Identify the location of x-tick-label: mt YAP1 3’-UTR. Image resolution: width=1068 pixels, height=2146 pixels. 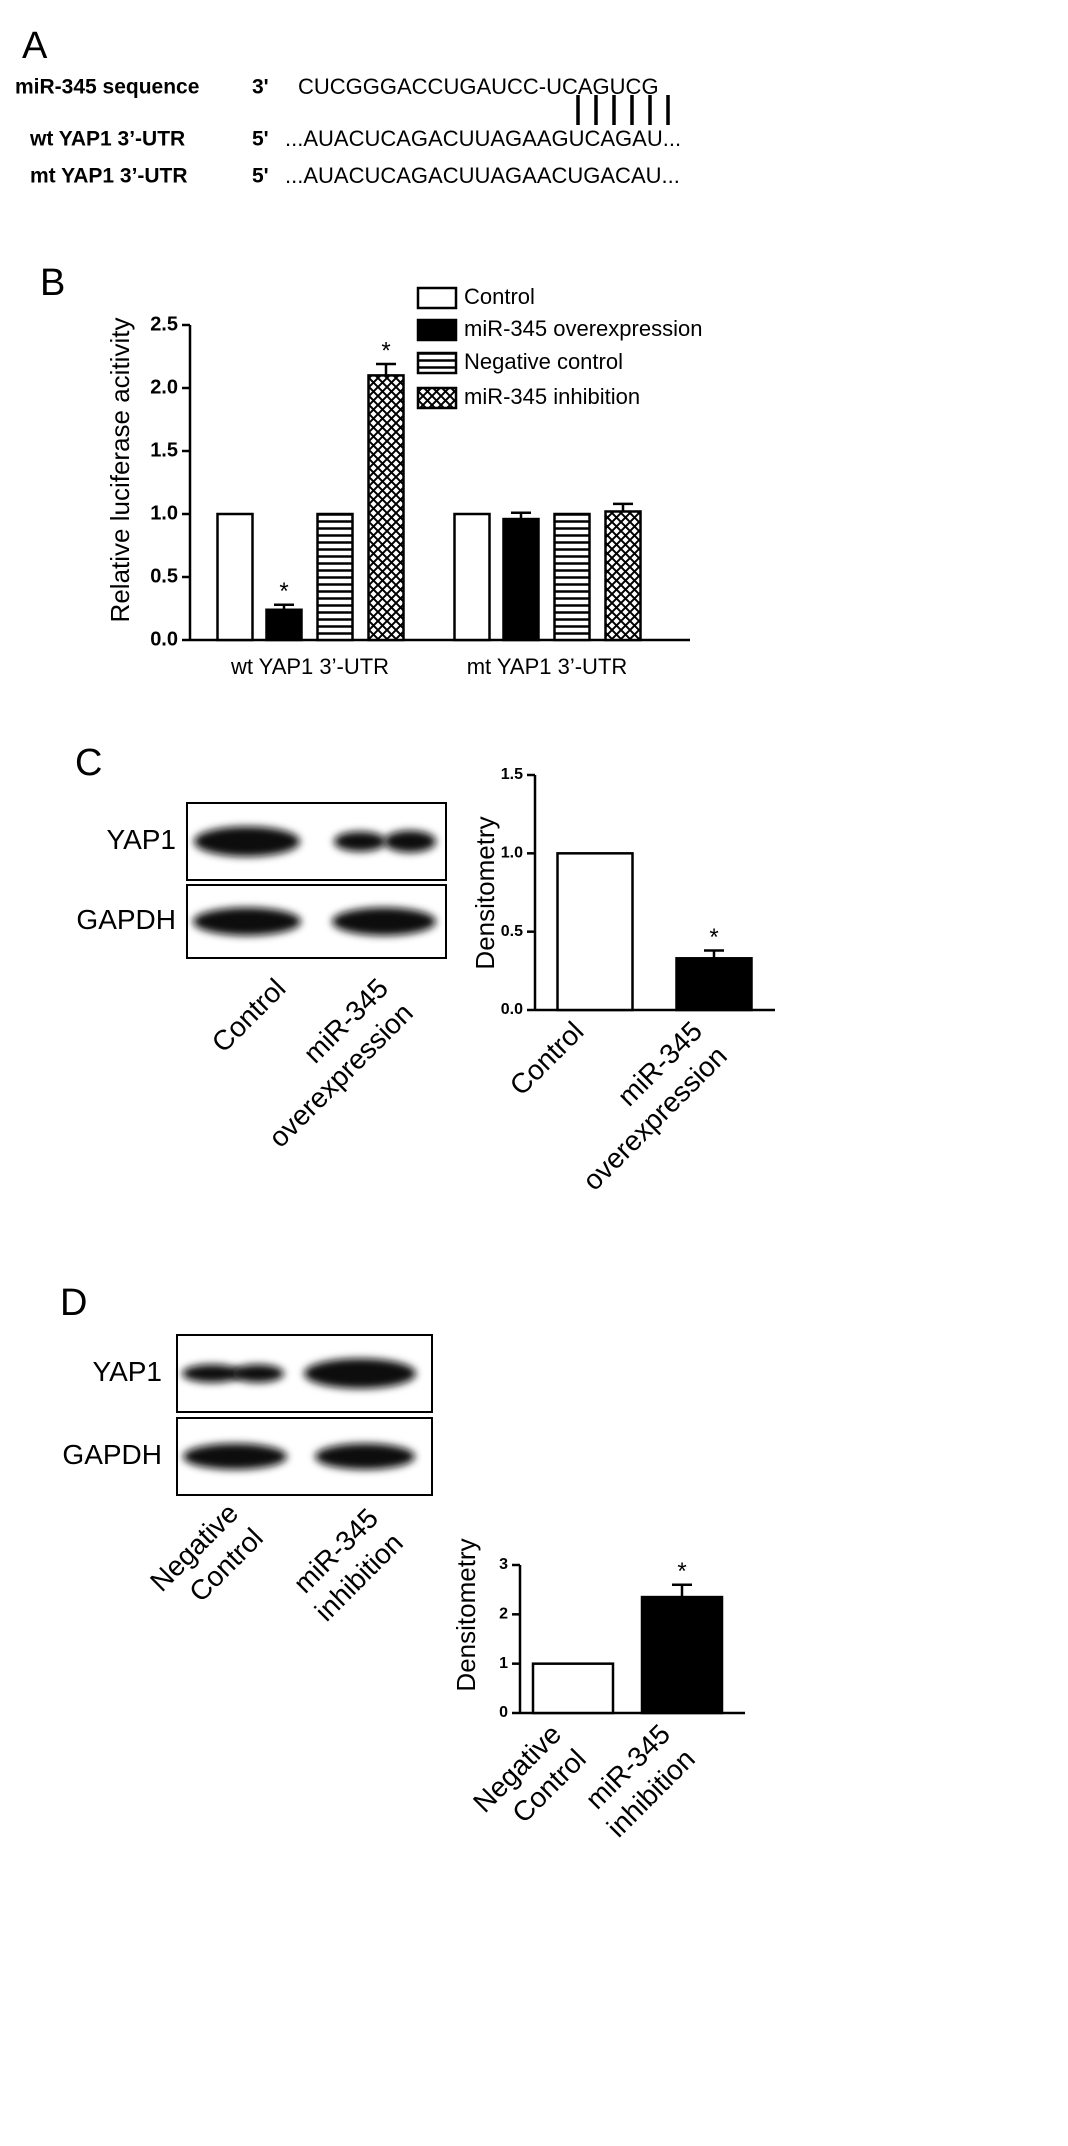
(547, 666).